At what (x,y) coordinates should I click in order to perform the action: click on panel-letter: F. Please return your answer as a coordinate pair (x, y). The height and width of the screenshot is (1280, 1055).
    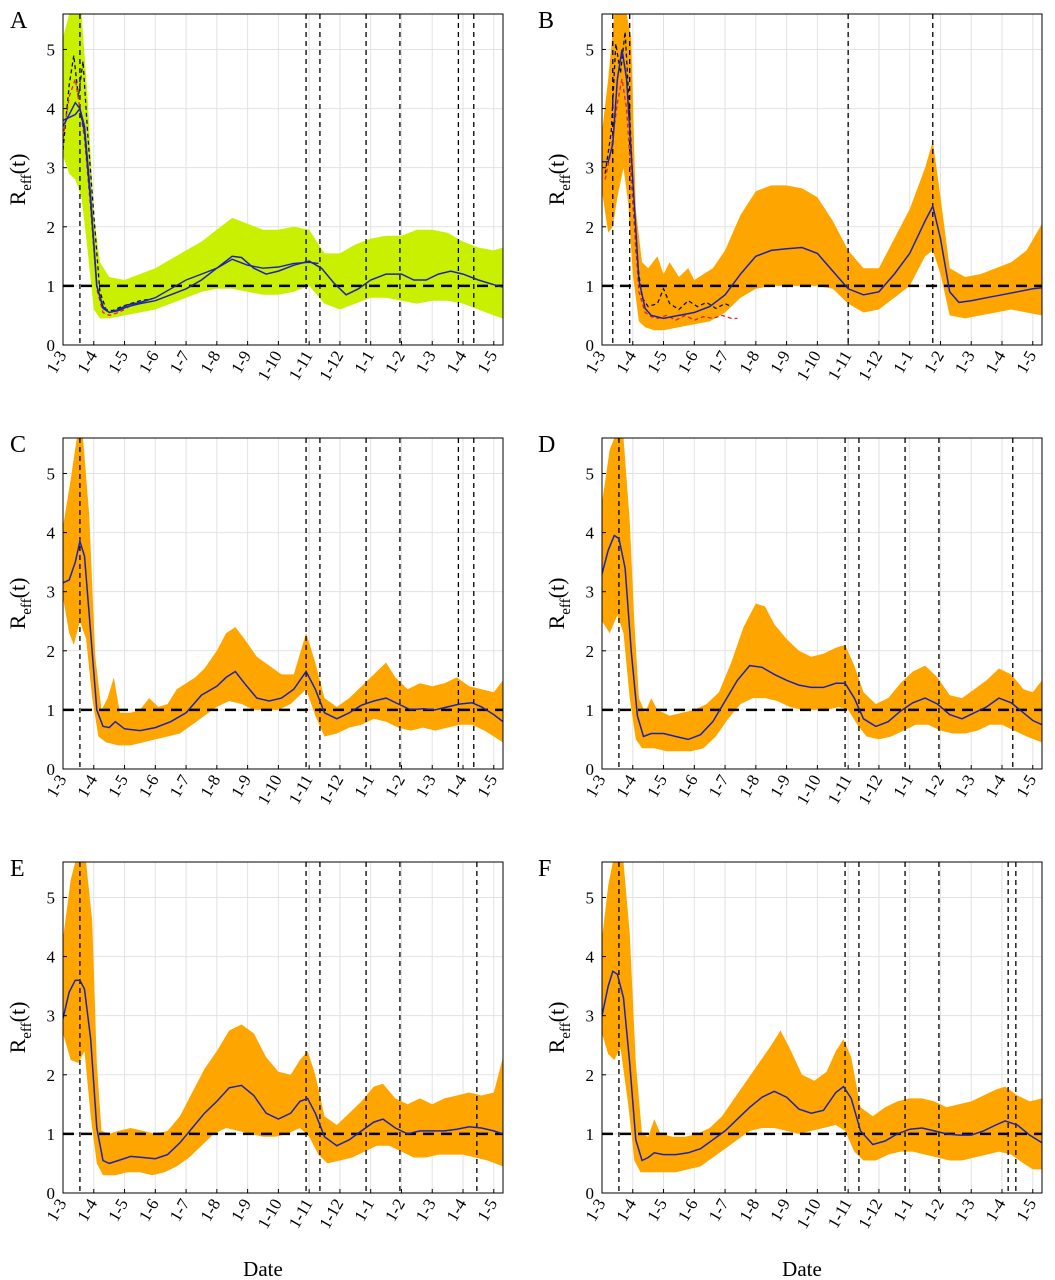
    Looking at the image, I should click on (544, 869).